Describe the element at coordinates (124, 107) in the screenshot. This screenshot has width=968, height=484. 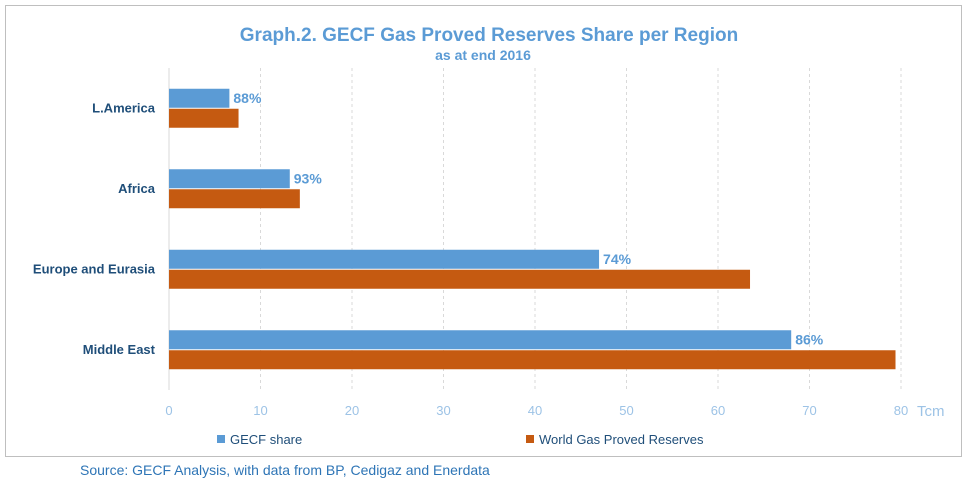
I see `category-label: L.America` at that location.